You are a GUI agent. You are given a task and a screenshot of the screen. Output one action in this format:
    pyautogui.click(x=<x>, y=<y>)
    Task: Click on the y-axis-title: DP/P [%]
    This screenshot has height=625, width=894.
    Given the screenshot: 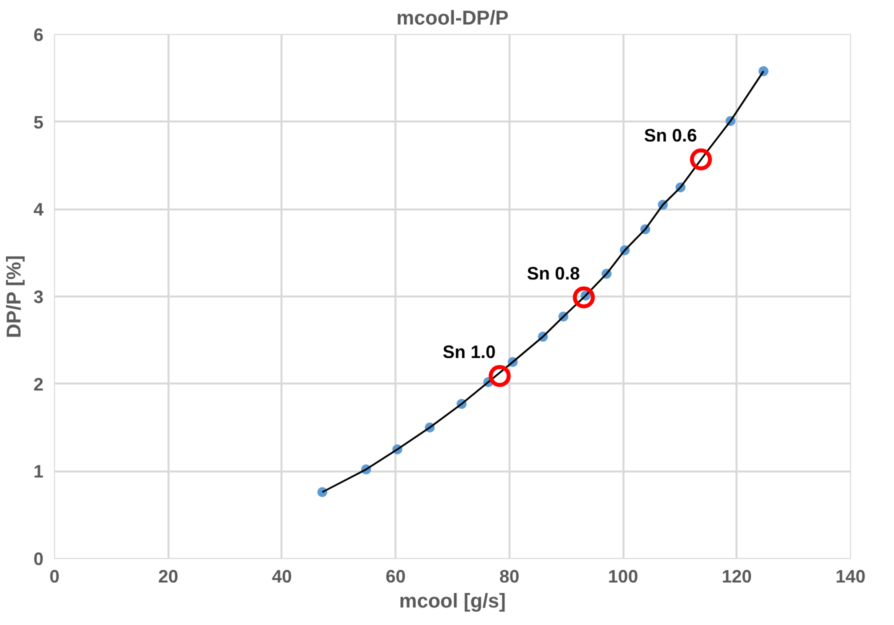 What is the action you would take?
    pyautogui.click(x=14, y=296)
    